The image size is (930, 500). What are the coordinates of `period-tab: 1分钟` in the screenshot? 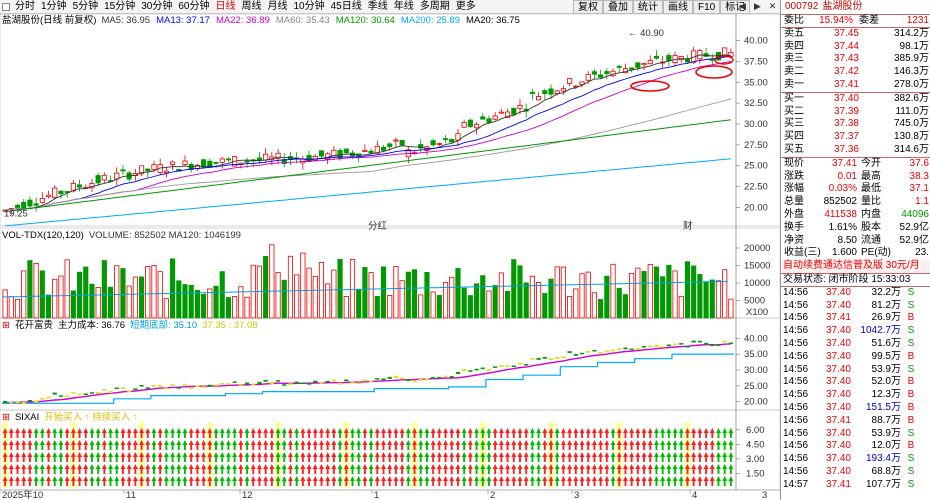 It's located at (54, 6).